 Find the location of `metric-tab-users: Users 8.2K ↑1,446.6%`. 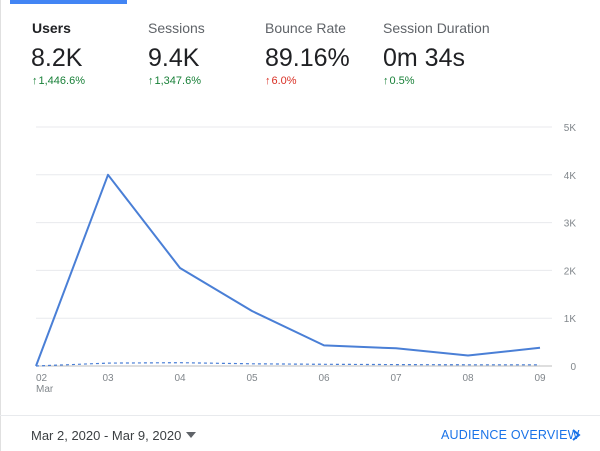

metric-tab-users: Users 8.2K ↑1,446.6% is located at coordinates (68, 50).